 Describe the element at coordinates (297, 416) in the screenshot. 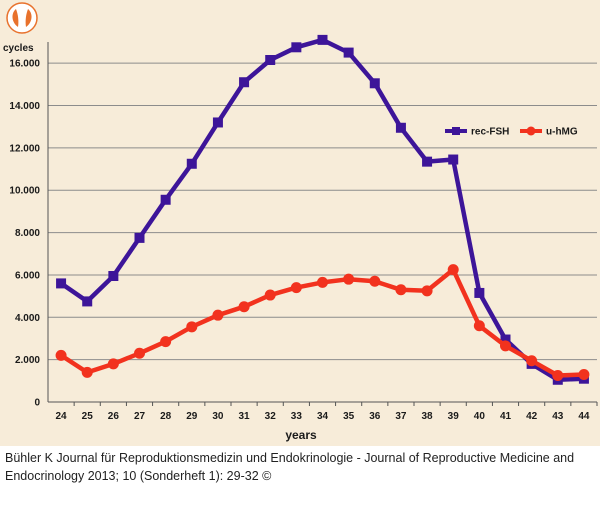

I see `x-tick-label: 33` at that location.